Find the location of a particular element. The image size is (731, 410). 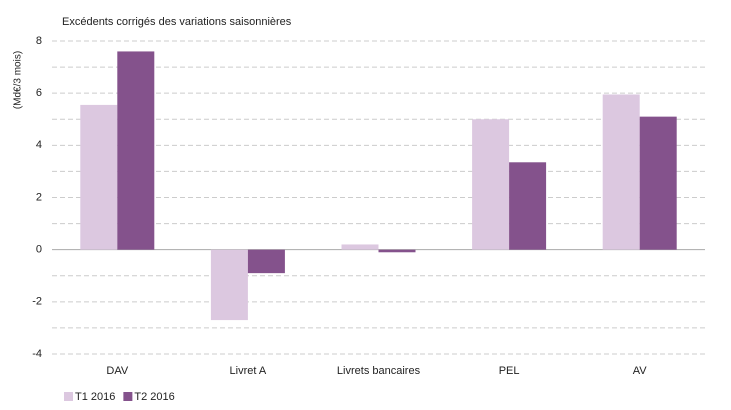

y-tick-label: 8 is located at coordinates (39, 41).